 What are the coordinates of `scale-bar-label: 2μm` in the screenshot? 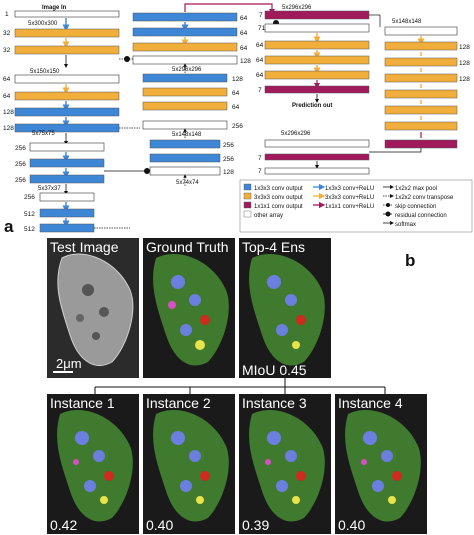 It's located at (69, 363).